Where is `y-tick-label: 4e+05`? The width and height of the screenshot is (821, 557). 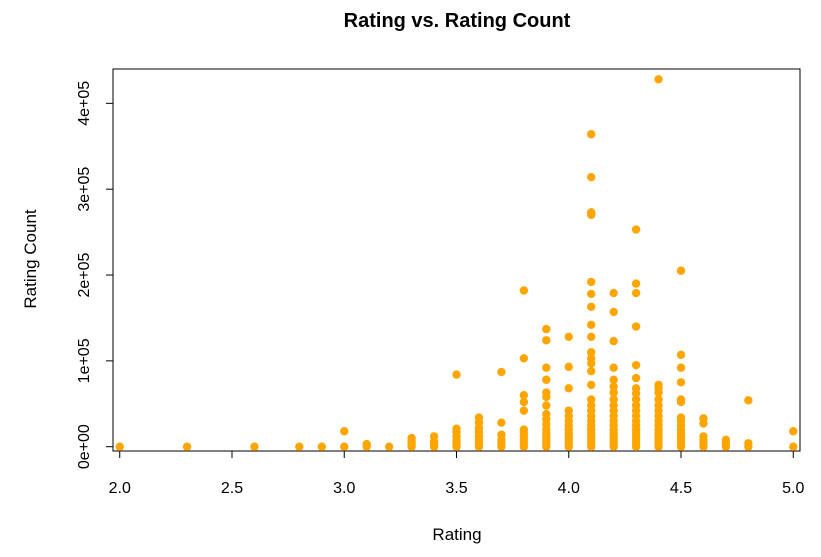 y-tick-label: 4e+05 is located at coordinates (84, 103).